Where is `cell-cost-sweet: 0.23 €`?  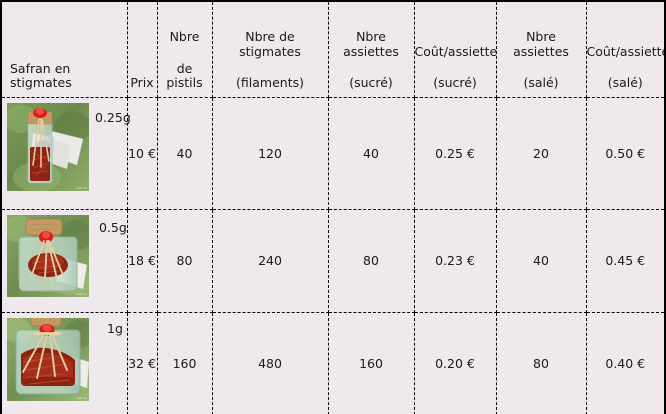
cell-cost-sweet: 0.23 € is located at coordinates (455, 261).